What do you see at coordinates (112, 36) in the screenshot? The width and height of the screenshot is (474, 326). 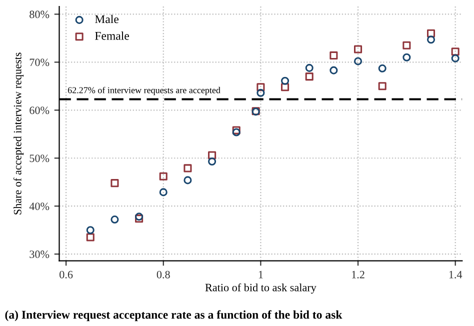 I see `legend-label: Female` at bounding box center [112, 36].